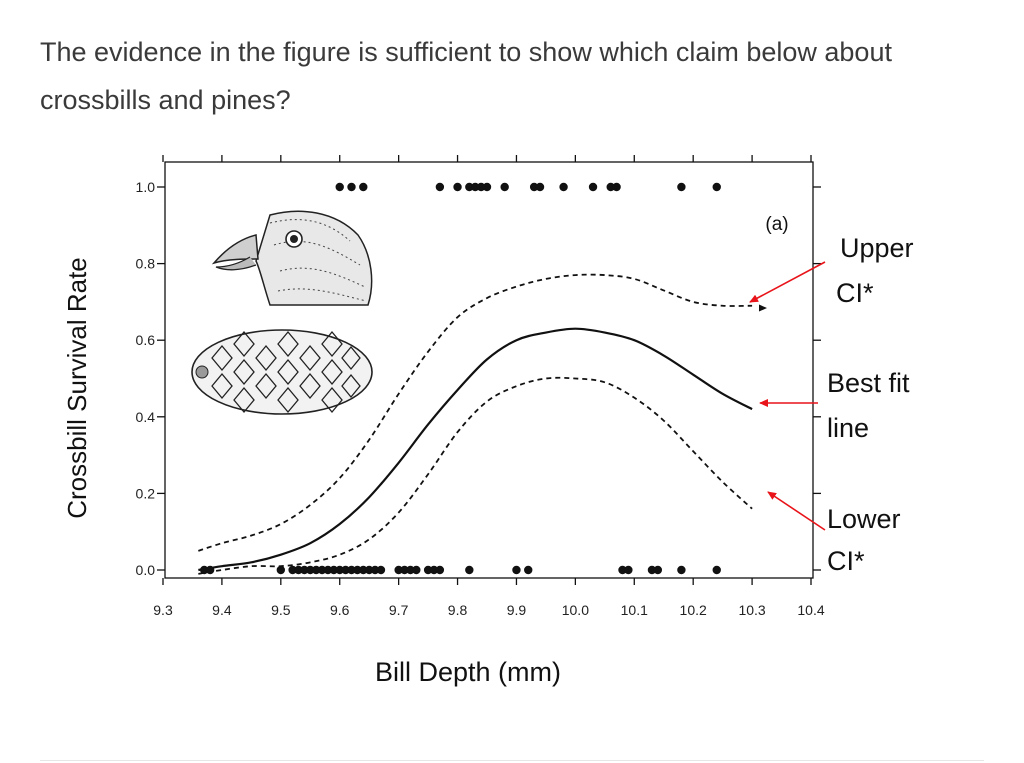 The height and width of the screenshot is (763, 1024). I want to click on x-tick-label: 10.1, so click(634, 610).